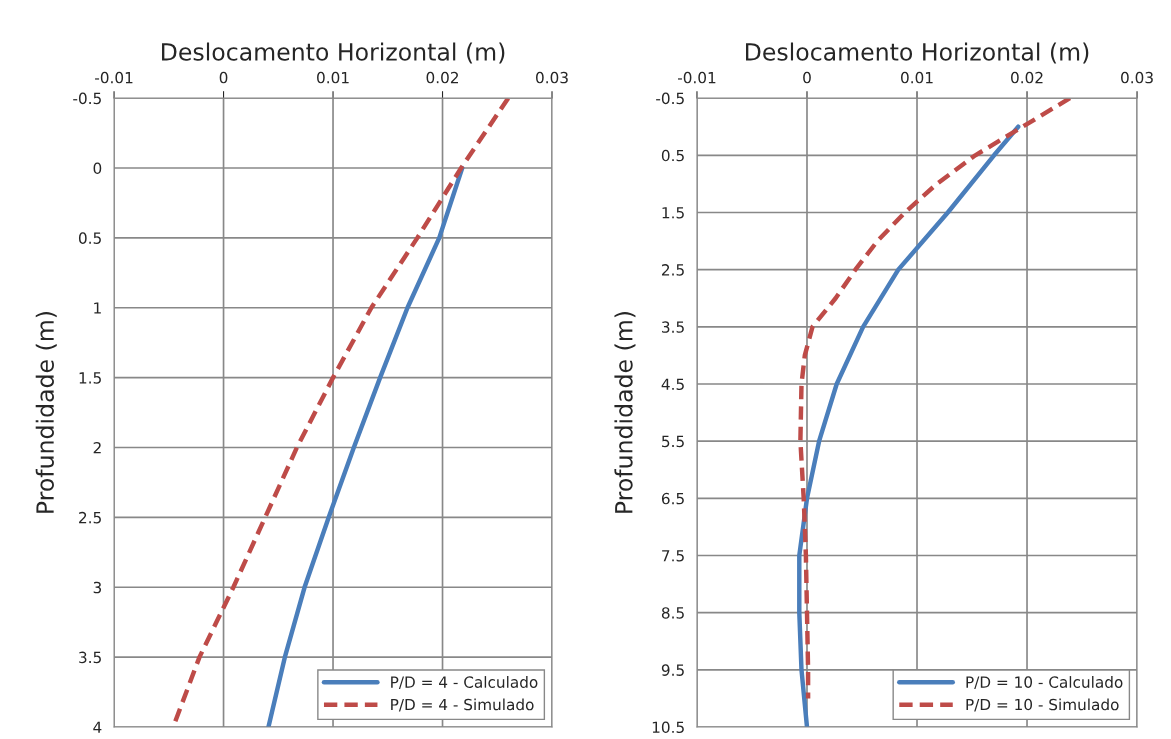  What do you see at coordinates (97, 308) in the screenshot?
I see `y-tick-label: 1` at bounding box center [97, 308].